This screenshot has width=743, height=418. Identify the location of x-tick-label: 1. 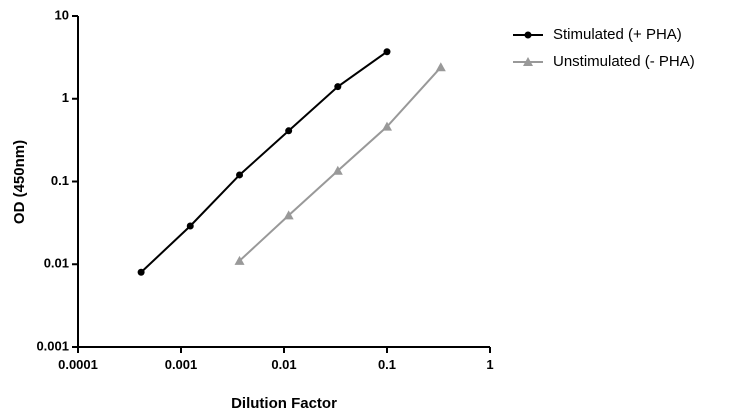
(489, 364).